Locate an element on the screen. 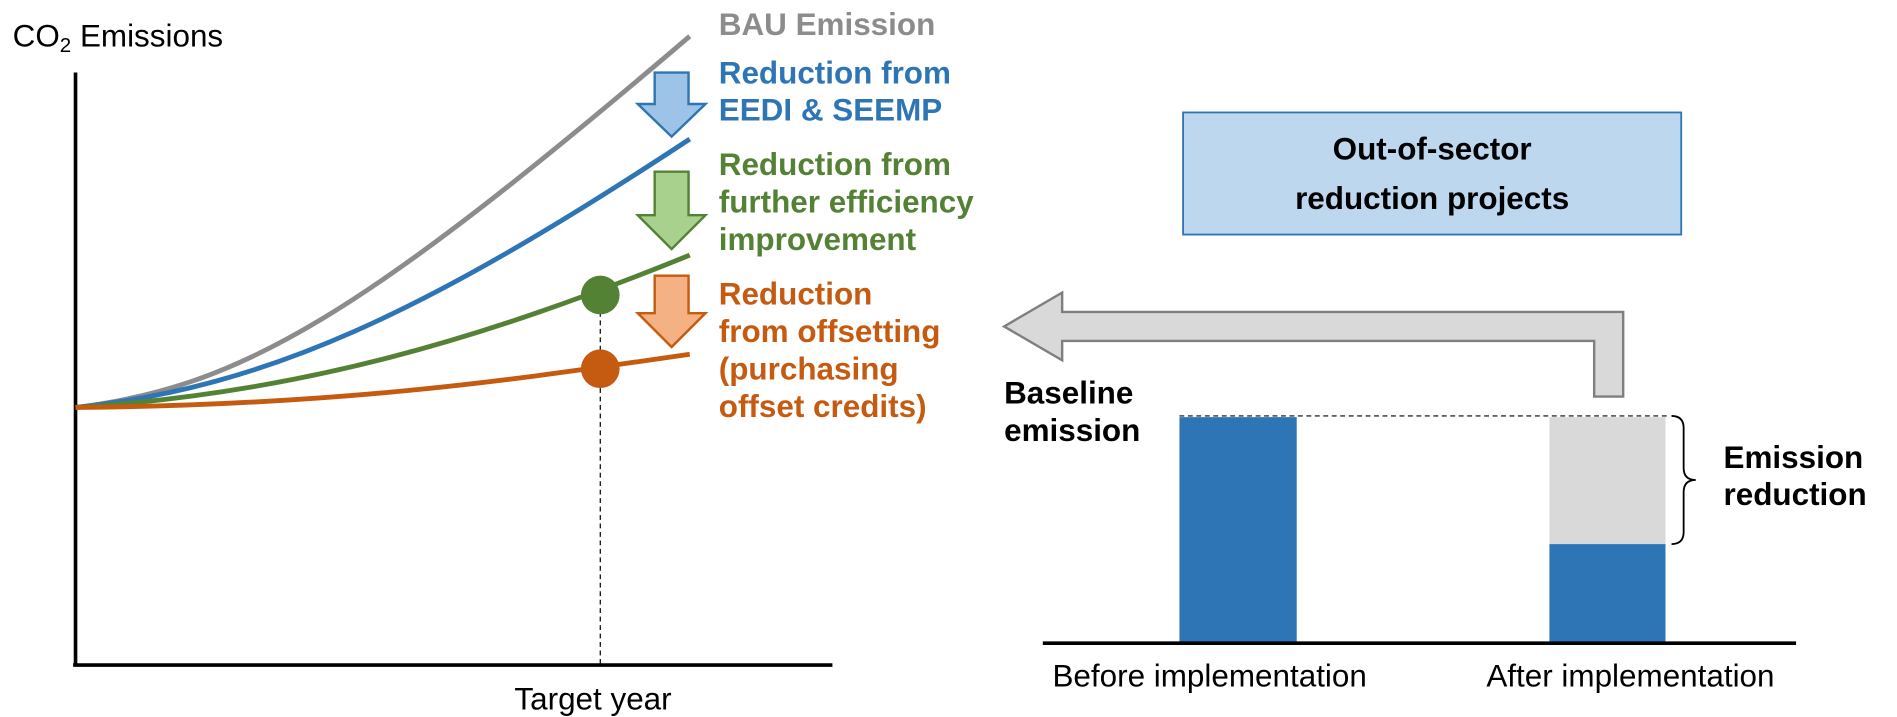  offset-curve is located at coordinates (383, 380).